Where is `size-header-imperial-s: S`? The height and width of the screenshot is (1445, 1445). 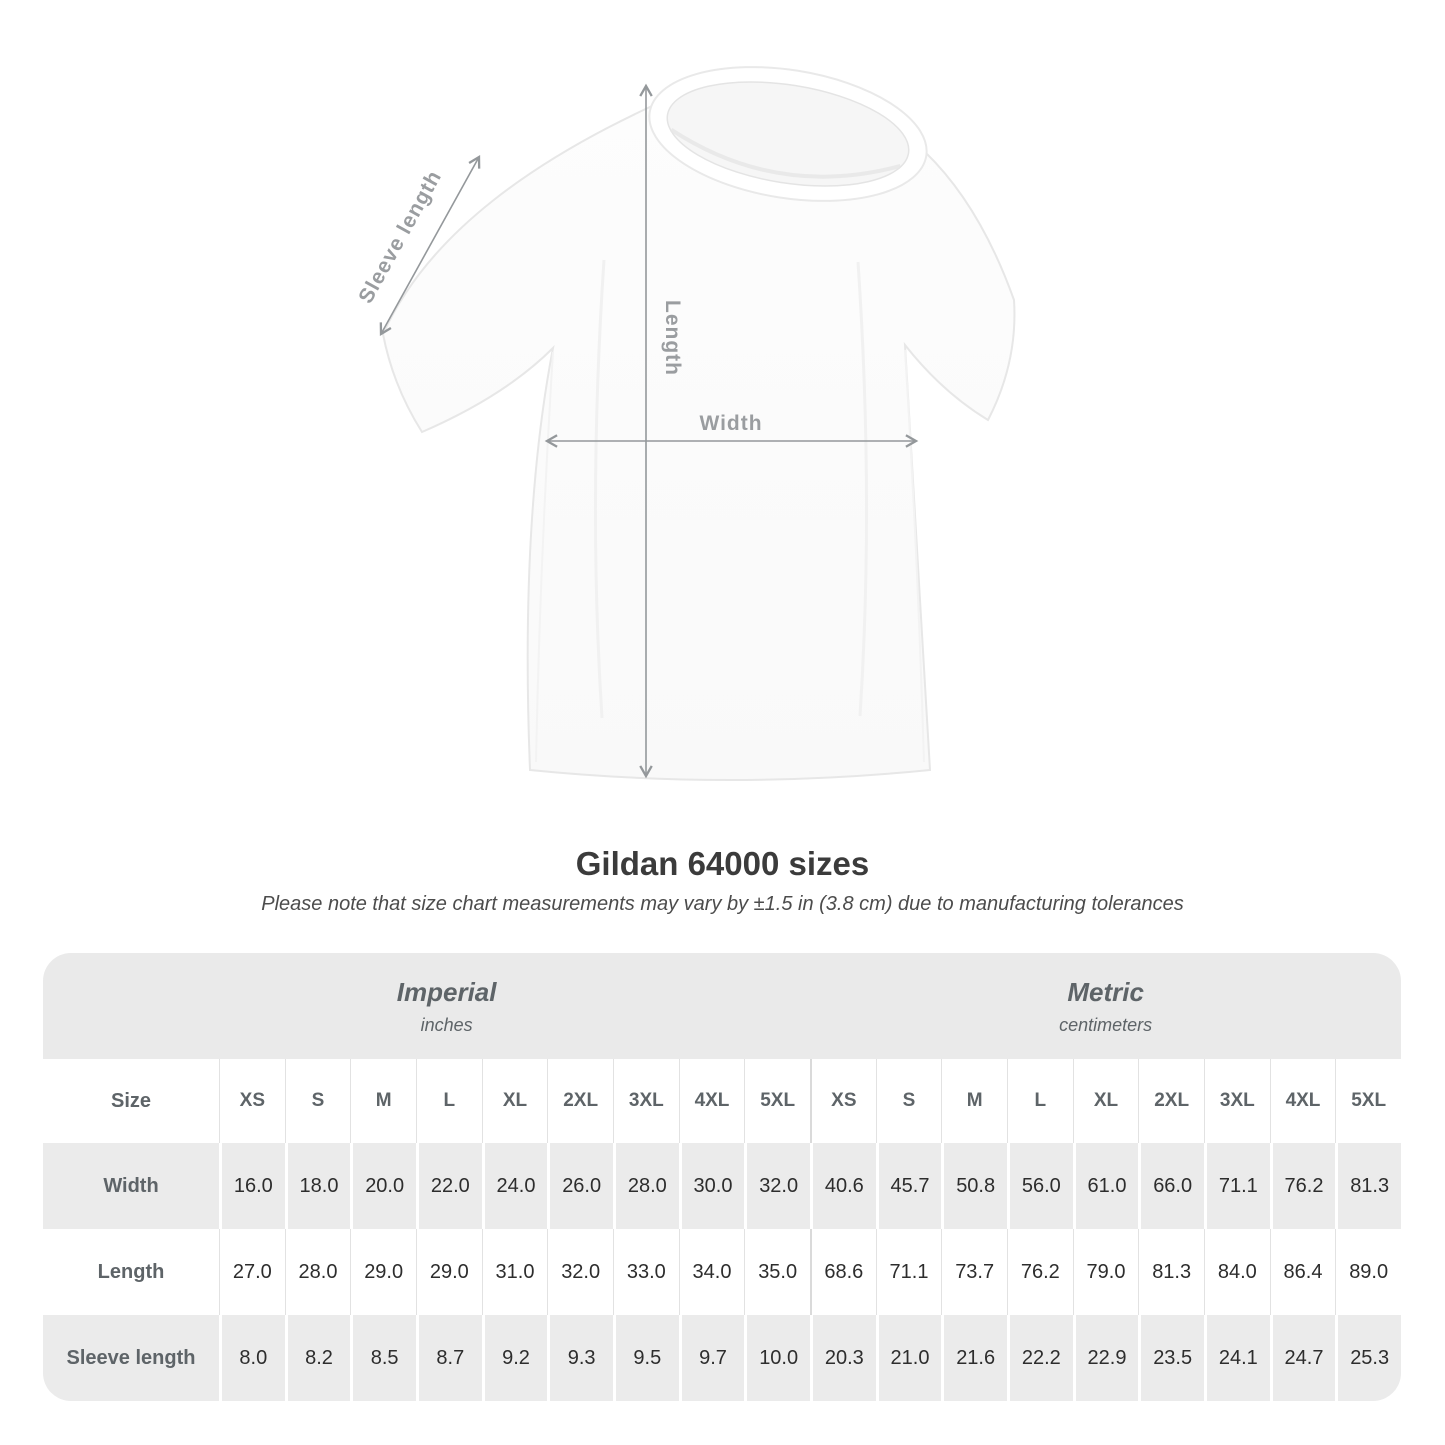
size-header-imperial-s: S is located at coordinates (317, 1101).